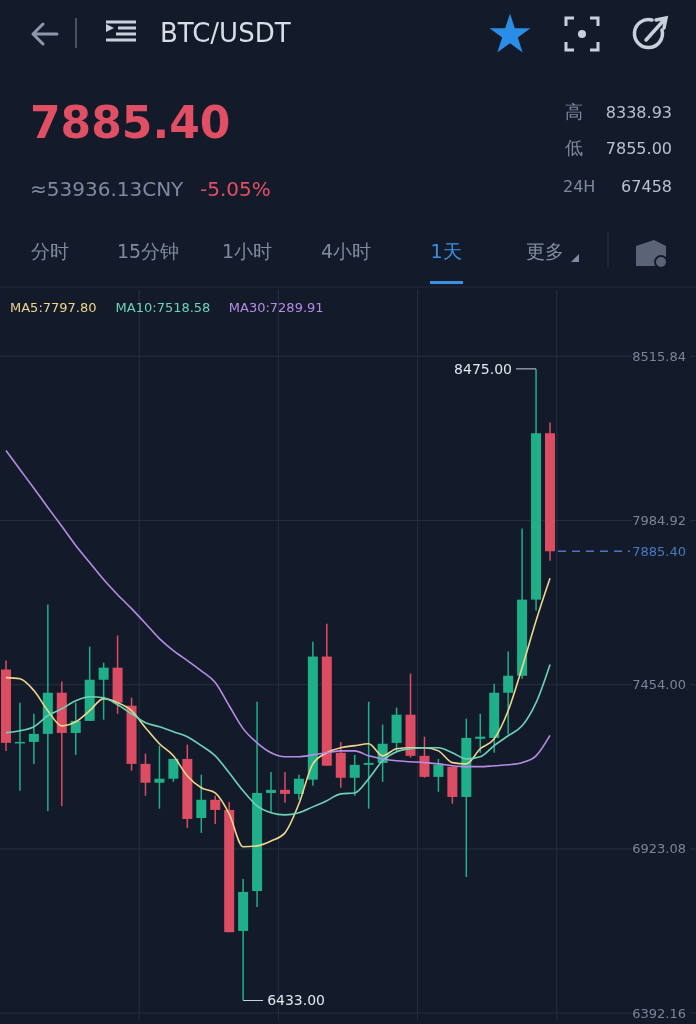 Image resolution: width=696 pixels, height=1024 pixels. What do you see at coordinates (53, 307) in the screenshot?
I see `text: MA5:7797.80` at bounding box center [53, 307].